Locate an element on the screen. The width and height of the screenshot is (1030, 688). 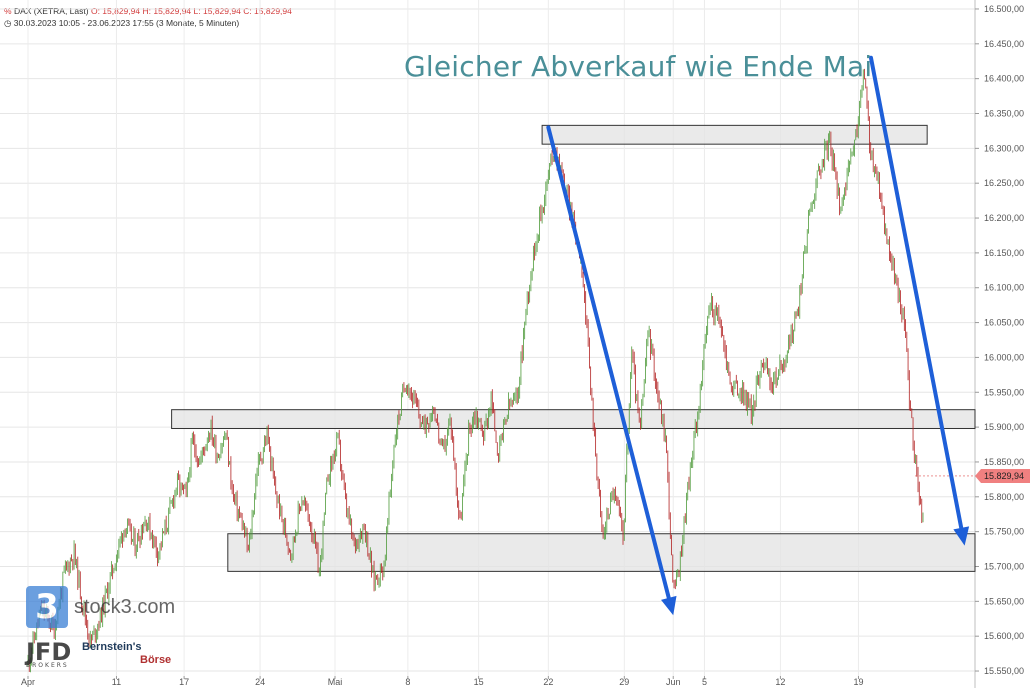
price-tick-label: 16.200,00 is located at coordinates (1004, 218).